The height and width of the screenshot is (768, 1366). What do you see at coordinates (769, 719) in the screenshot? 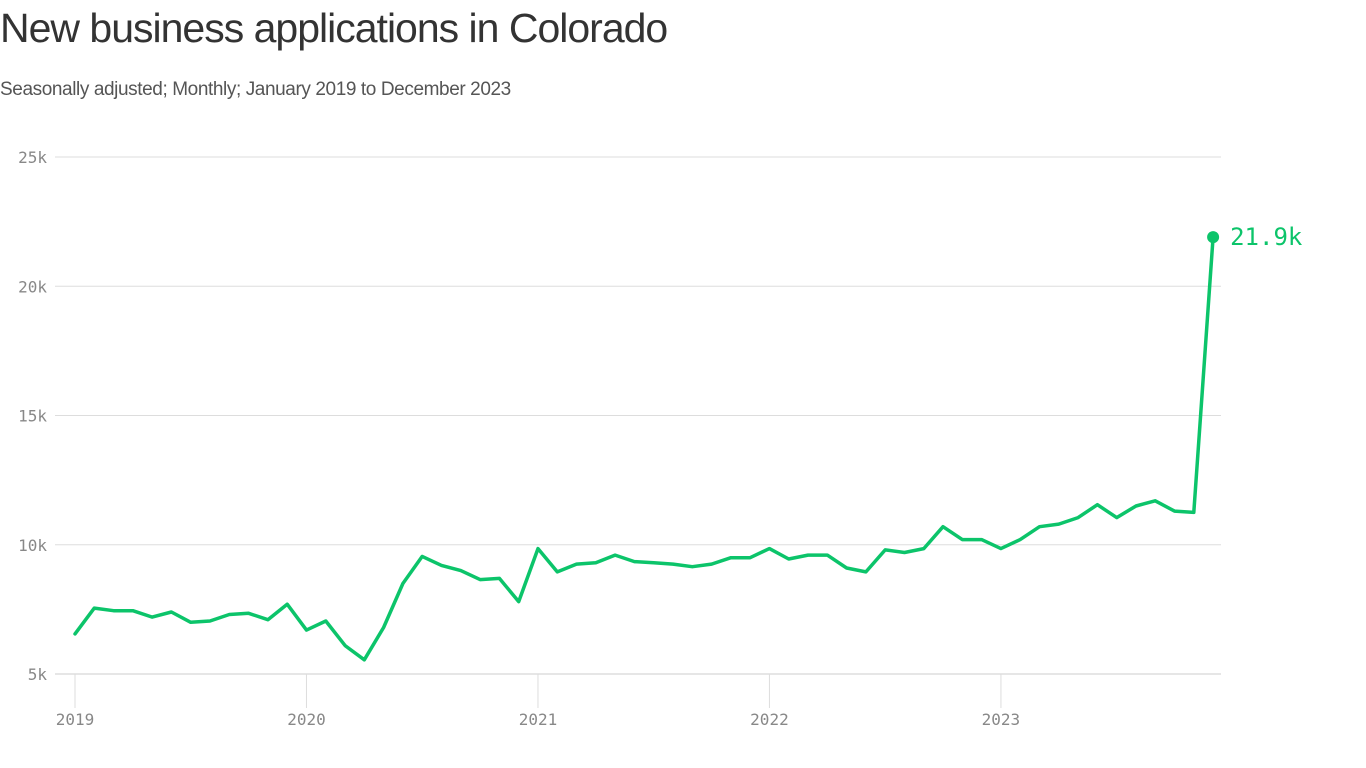
I see `x-tick-label: 2022` at bounding box center [769, 719].